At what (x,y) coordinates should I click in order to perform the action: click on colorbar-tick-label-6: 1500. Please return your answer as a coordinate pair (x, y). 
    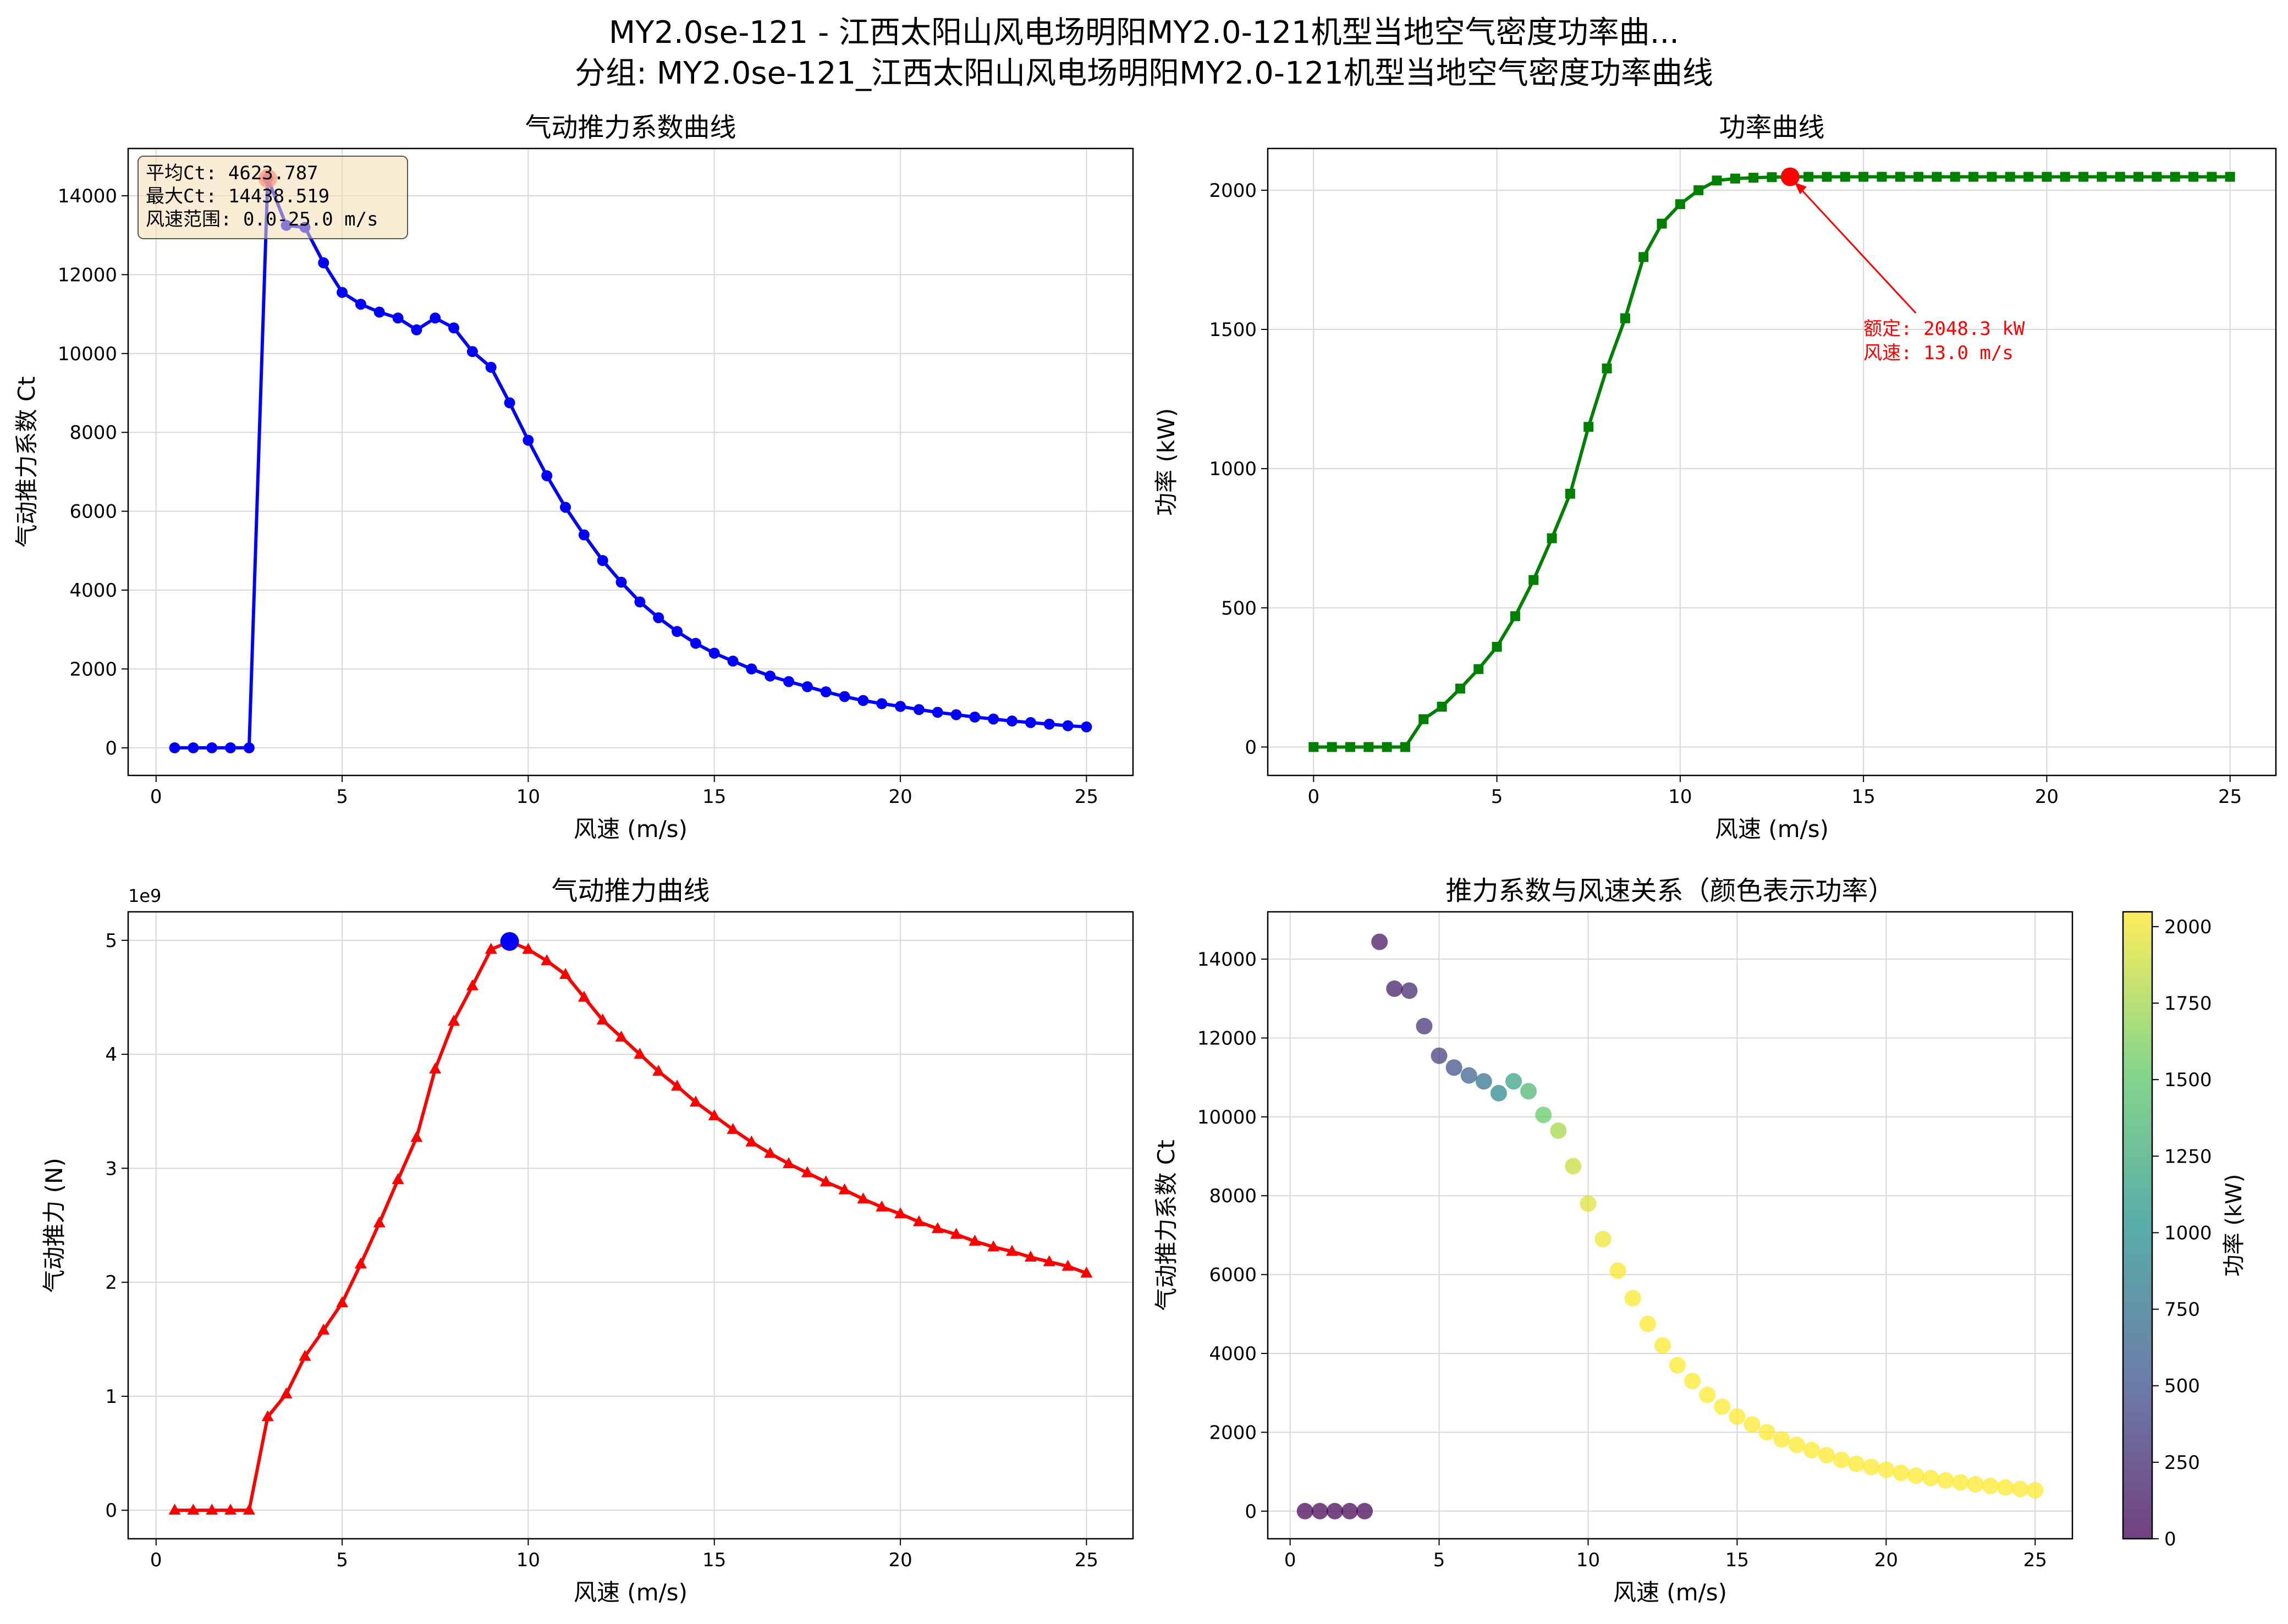
    Looking at the image, I should click on (2188, 1080).